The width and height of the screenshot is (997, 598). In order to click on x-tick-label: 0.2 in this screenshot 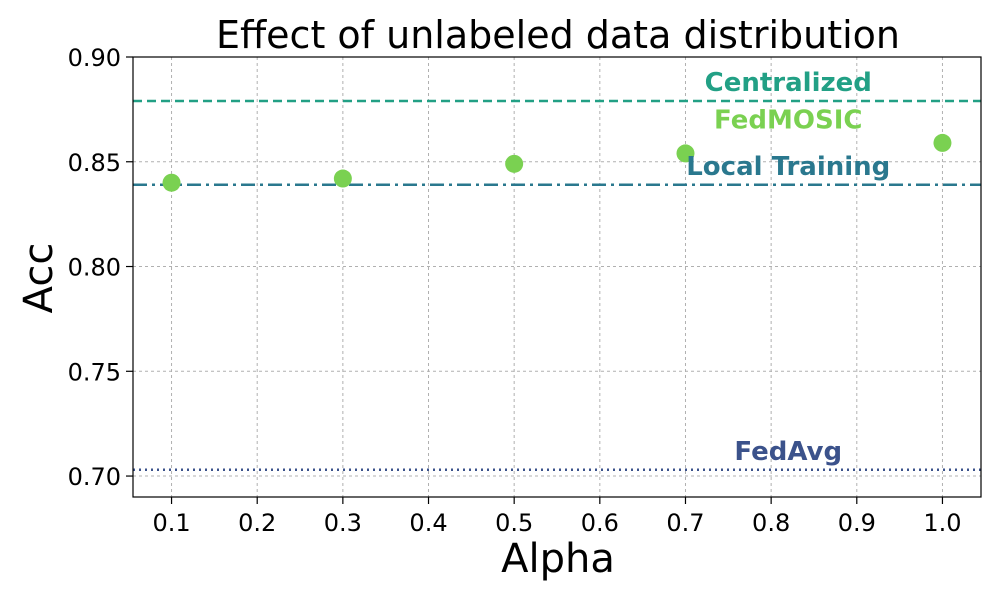, I will do `click(257, 523)`.